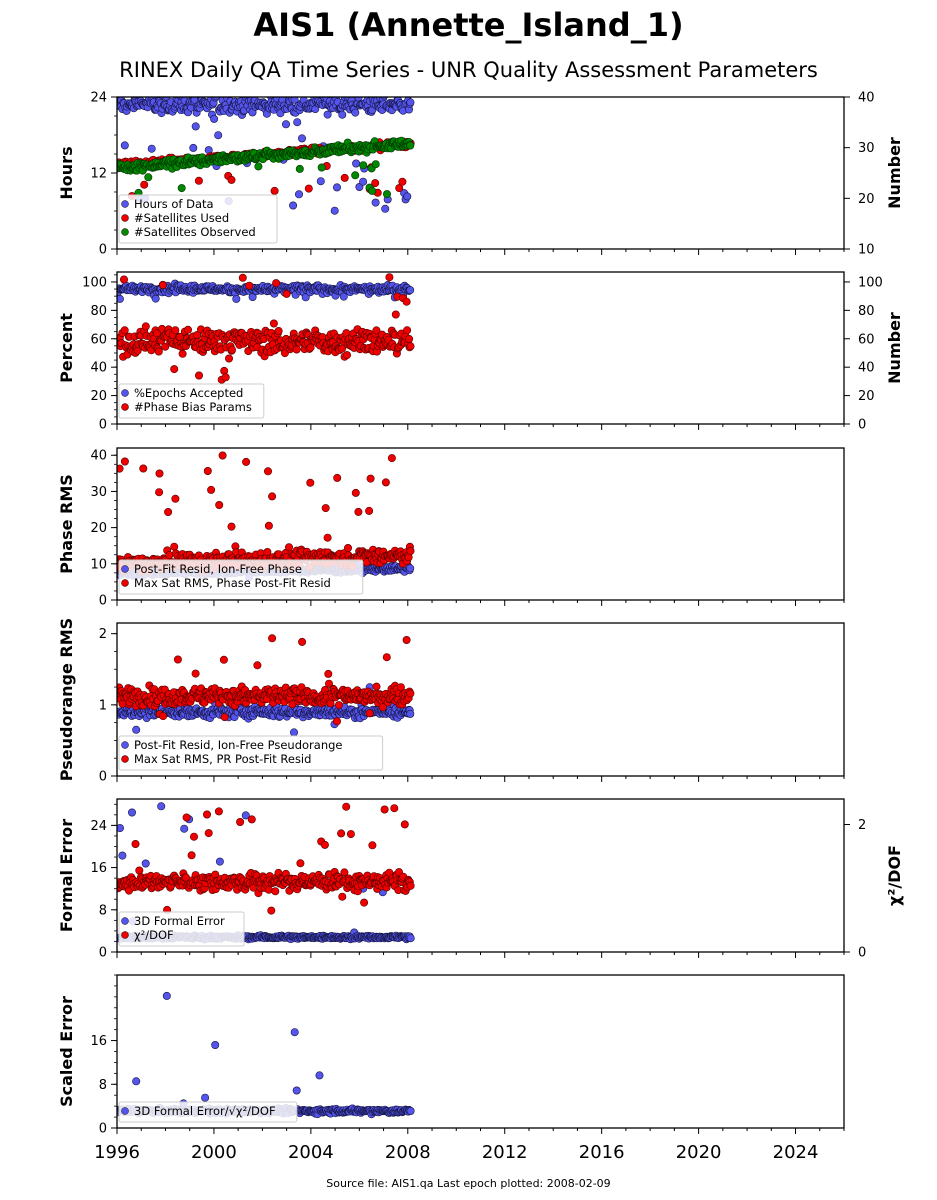 The height and width of the screenshot is (1200, 937). I want to click on legend: %Epochs Accepted#Phase Bias Params, so click(191, 401).